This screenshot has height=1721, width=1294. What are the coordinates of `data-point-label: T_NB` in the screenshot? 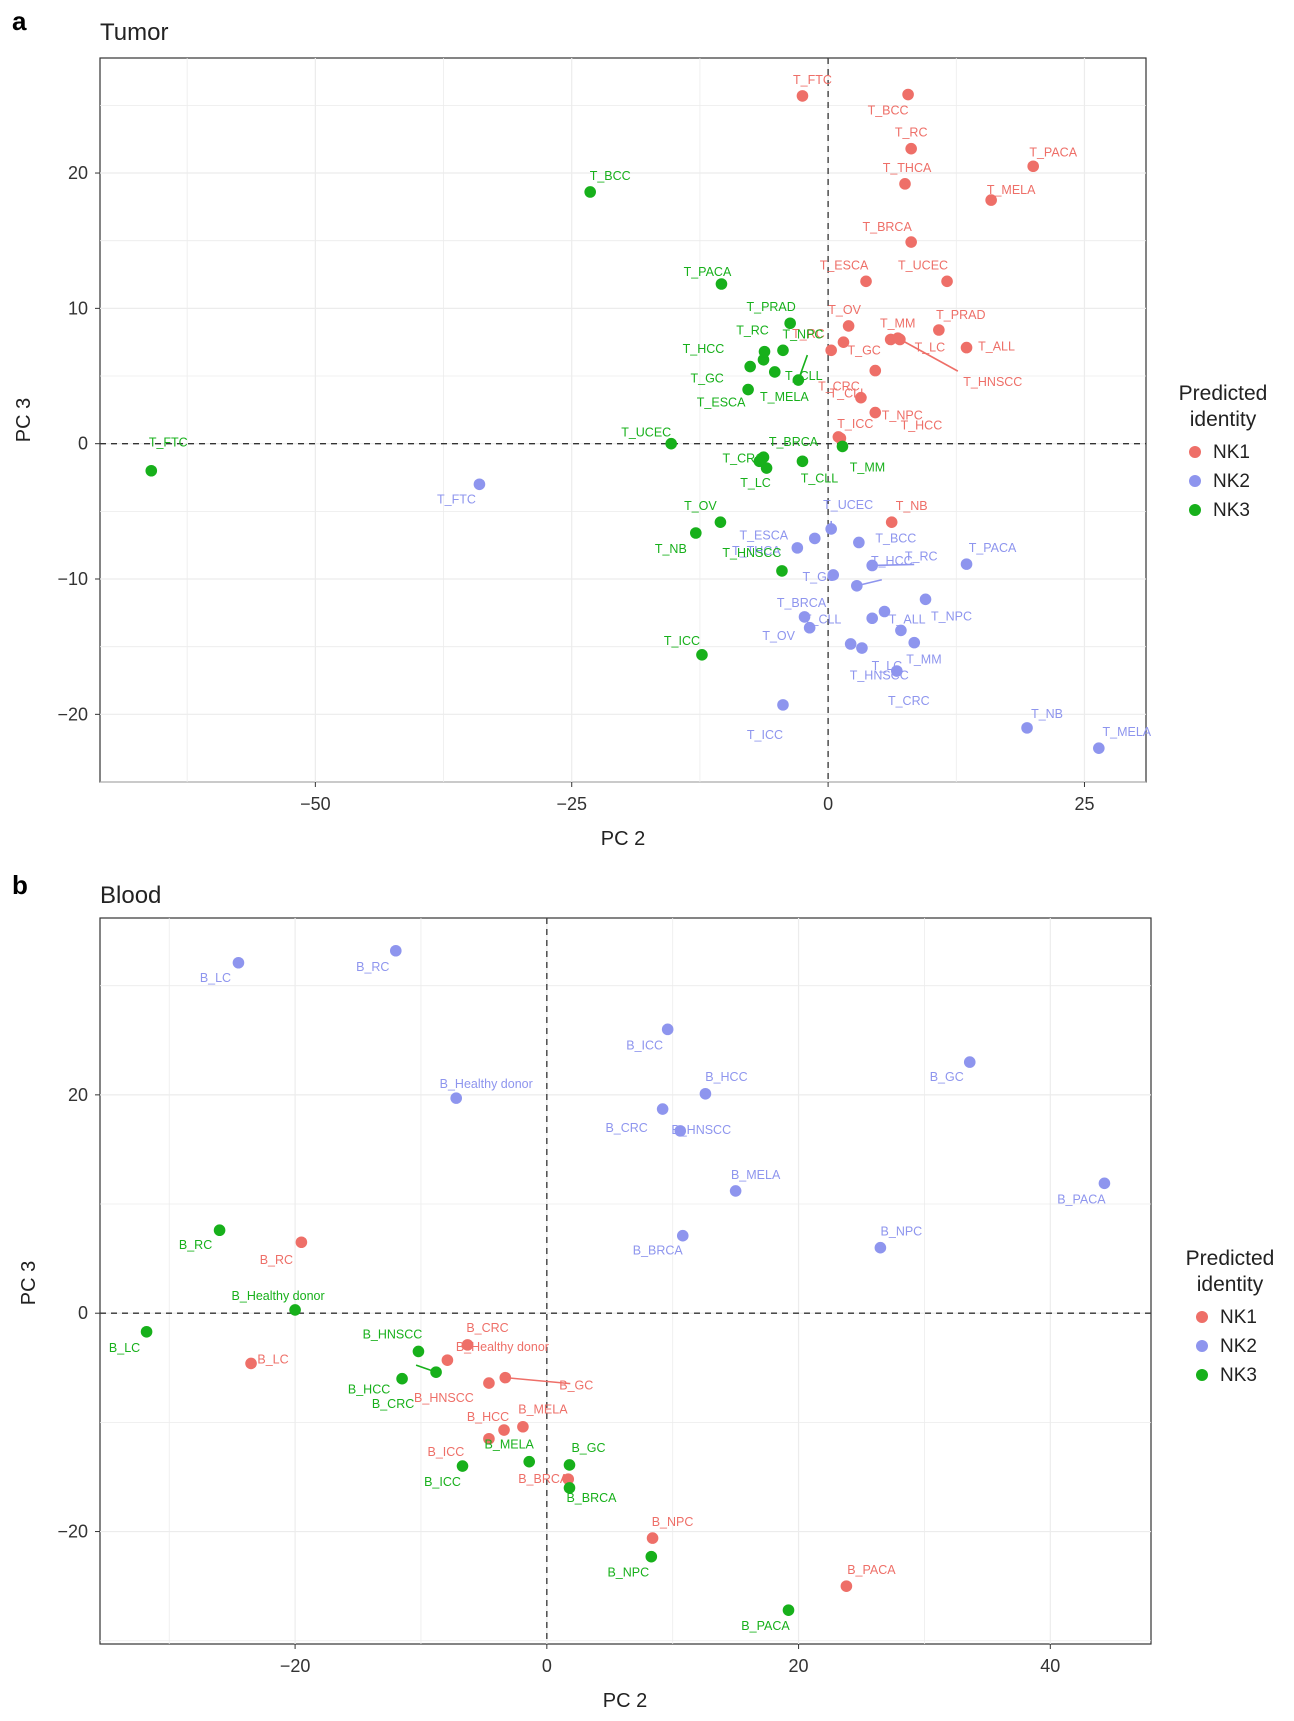 It's located at (1047, 714).